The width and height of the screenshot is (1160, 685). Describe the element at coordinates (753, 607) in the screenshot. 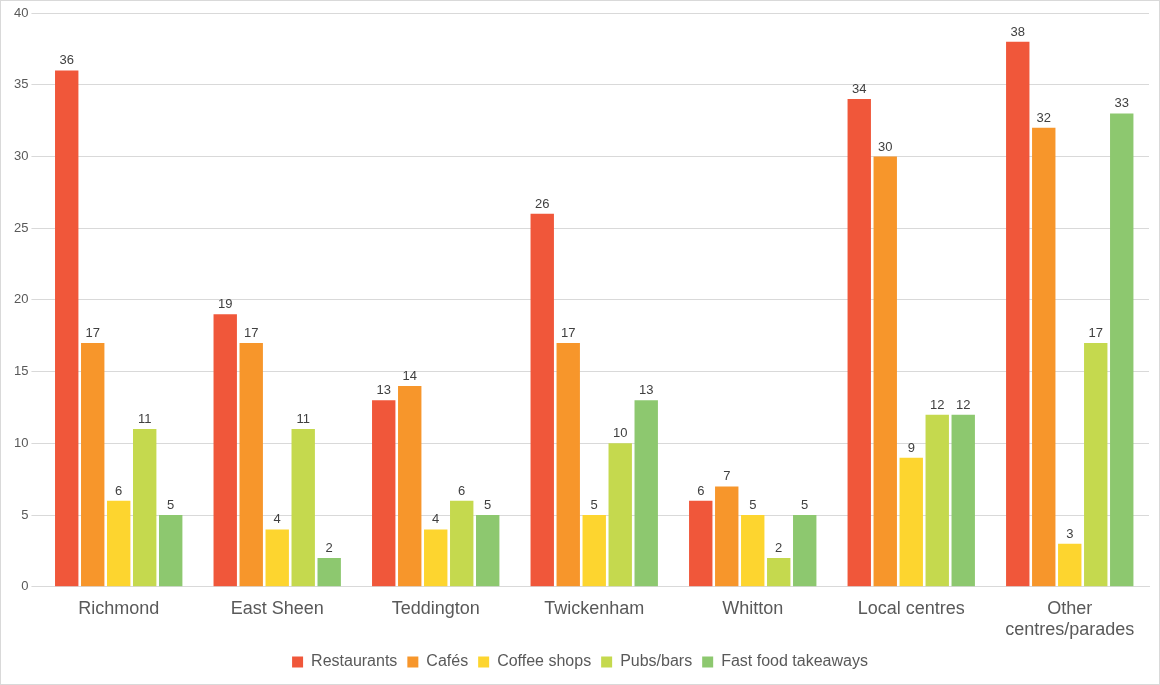

I see `x-tick-label: Whitton` at that location.